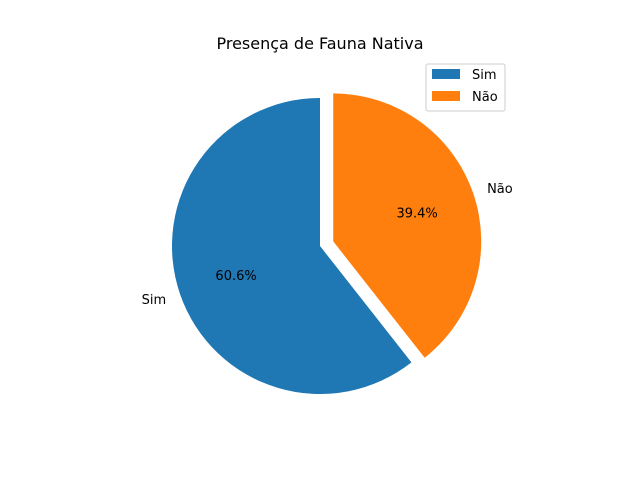  I want to click on slice-label-nao: Não, so click(500, 189).